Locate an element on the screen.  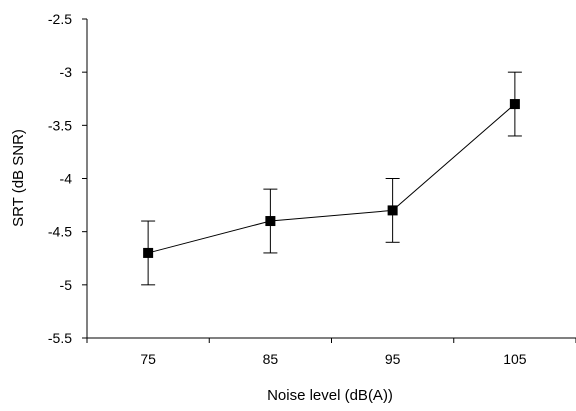
y-tick-label: -3 is located at coordinates (66, 72).